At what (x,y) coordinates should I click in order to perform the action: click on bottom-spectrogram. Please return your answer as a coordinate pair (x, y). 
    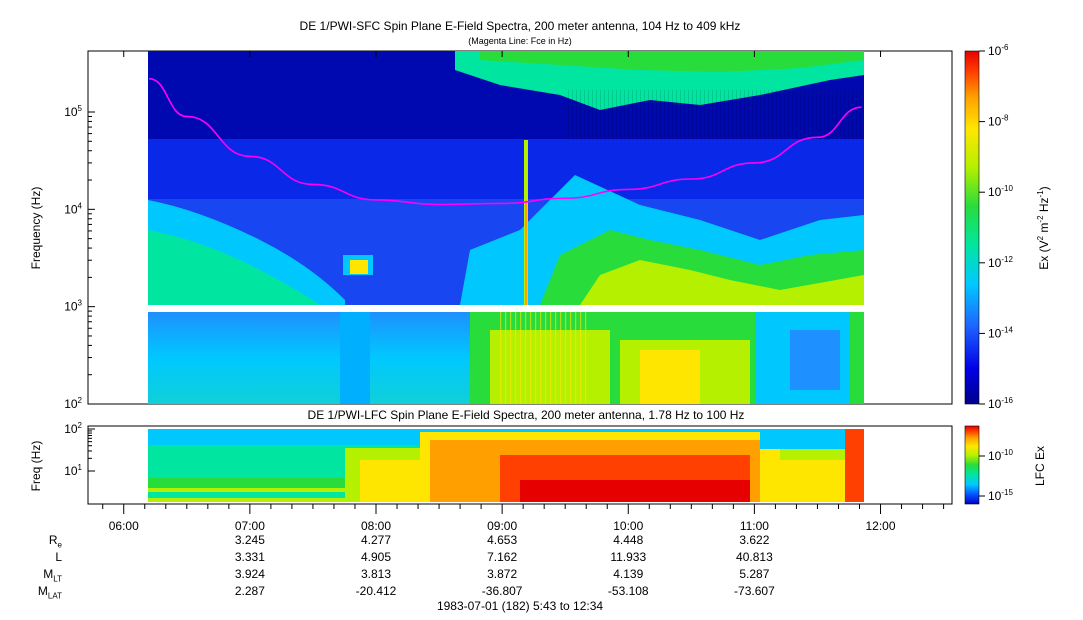
    Looking at the image, I should click on (506, 465).